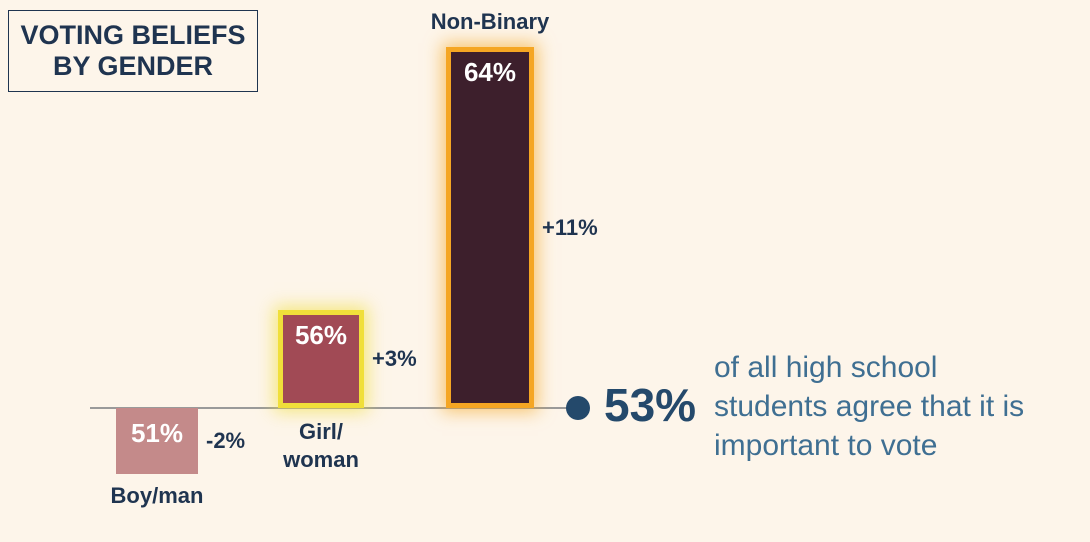  What do you see at coordinates (578, 408) in the screenshot?
I see `reference-dot` at bounding box center [578, 408].